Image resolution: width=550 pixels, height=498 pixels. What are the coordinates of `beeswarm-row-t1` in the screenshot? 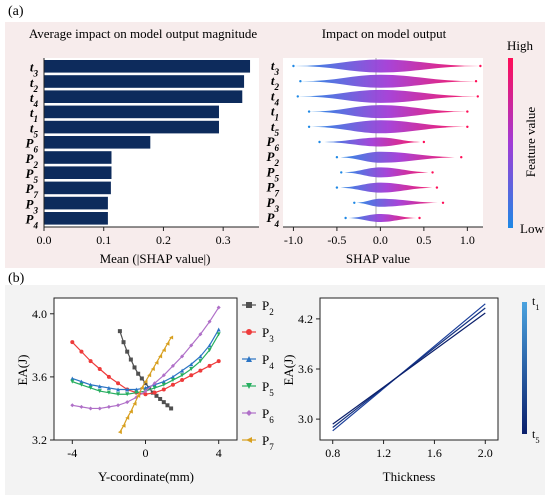 It's located at (388, 112).